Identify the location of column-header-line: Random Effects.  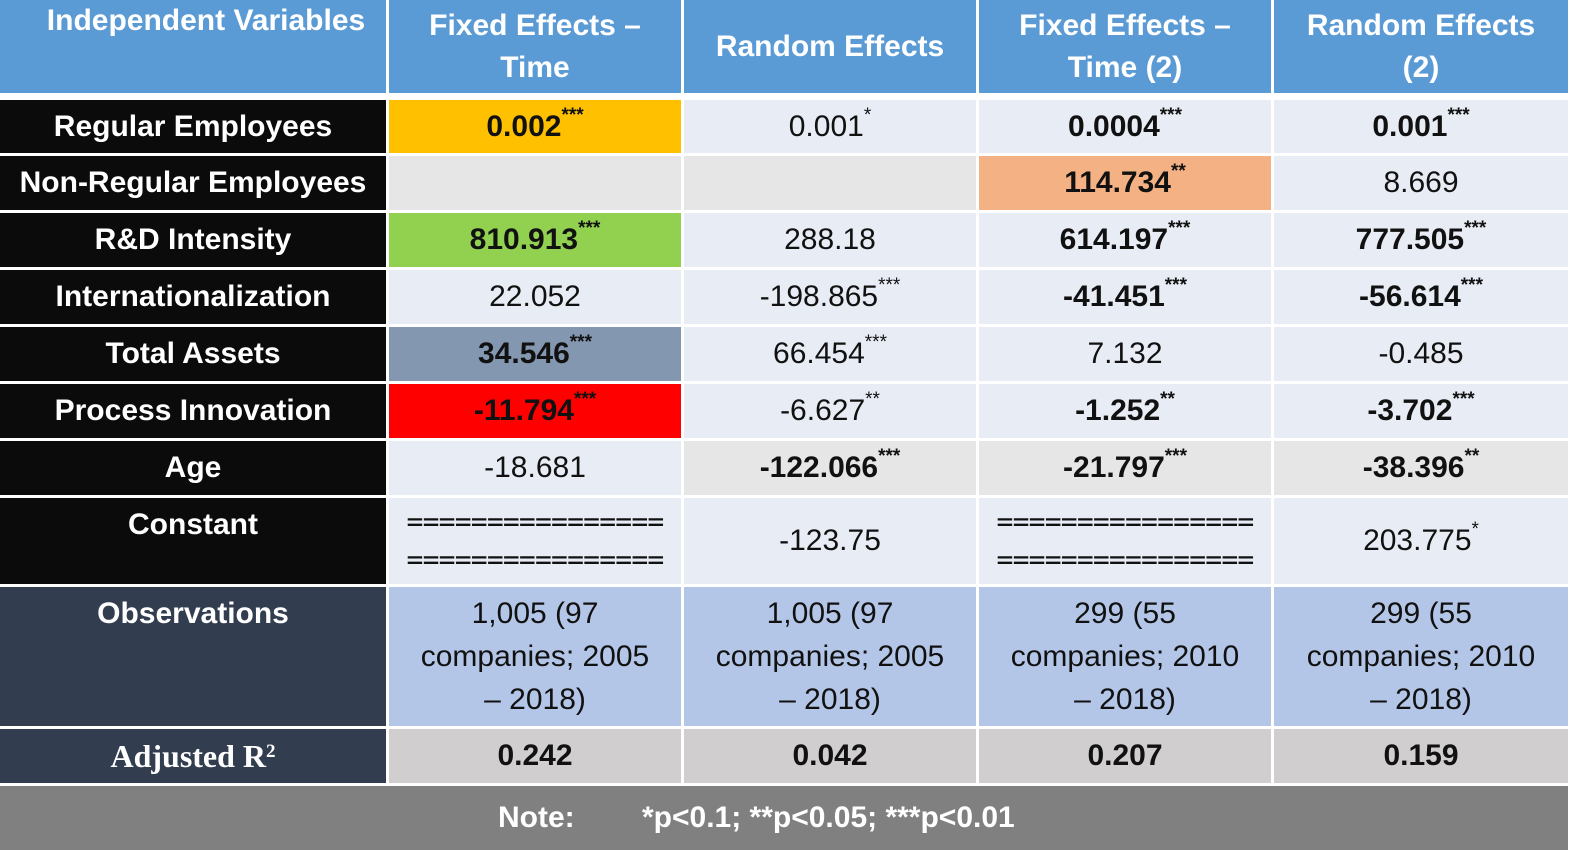
(830, 46).